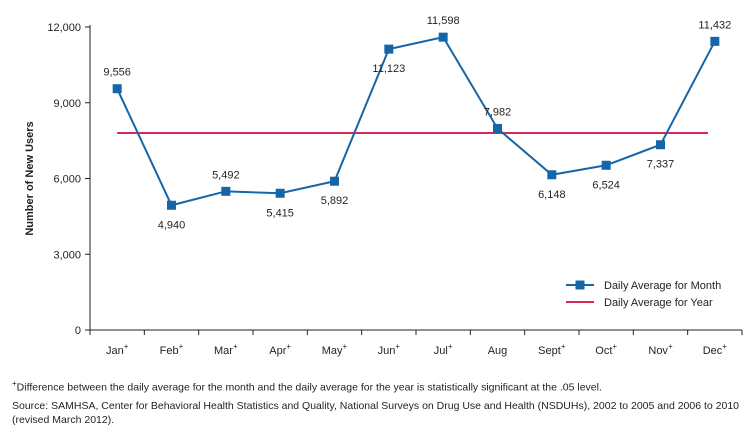  I want to click on data-label: 5,892, so click(335, 201).